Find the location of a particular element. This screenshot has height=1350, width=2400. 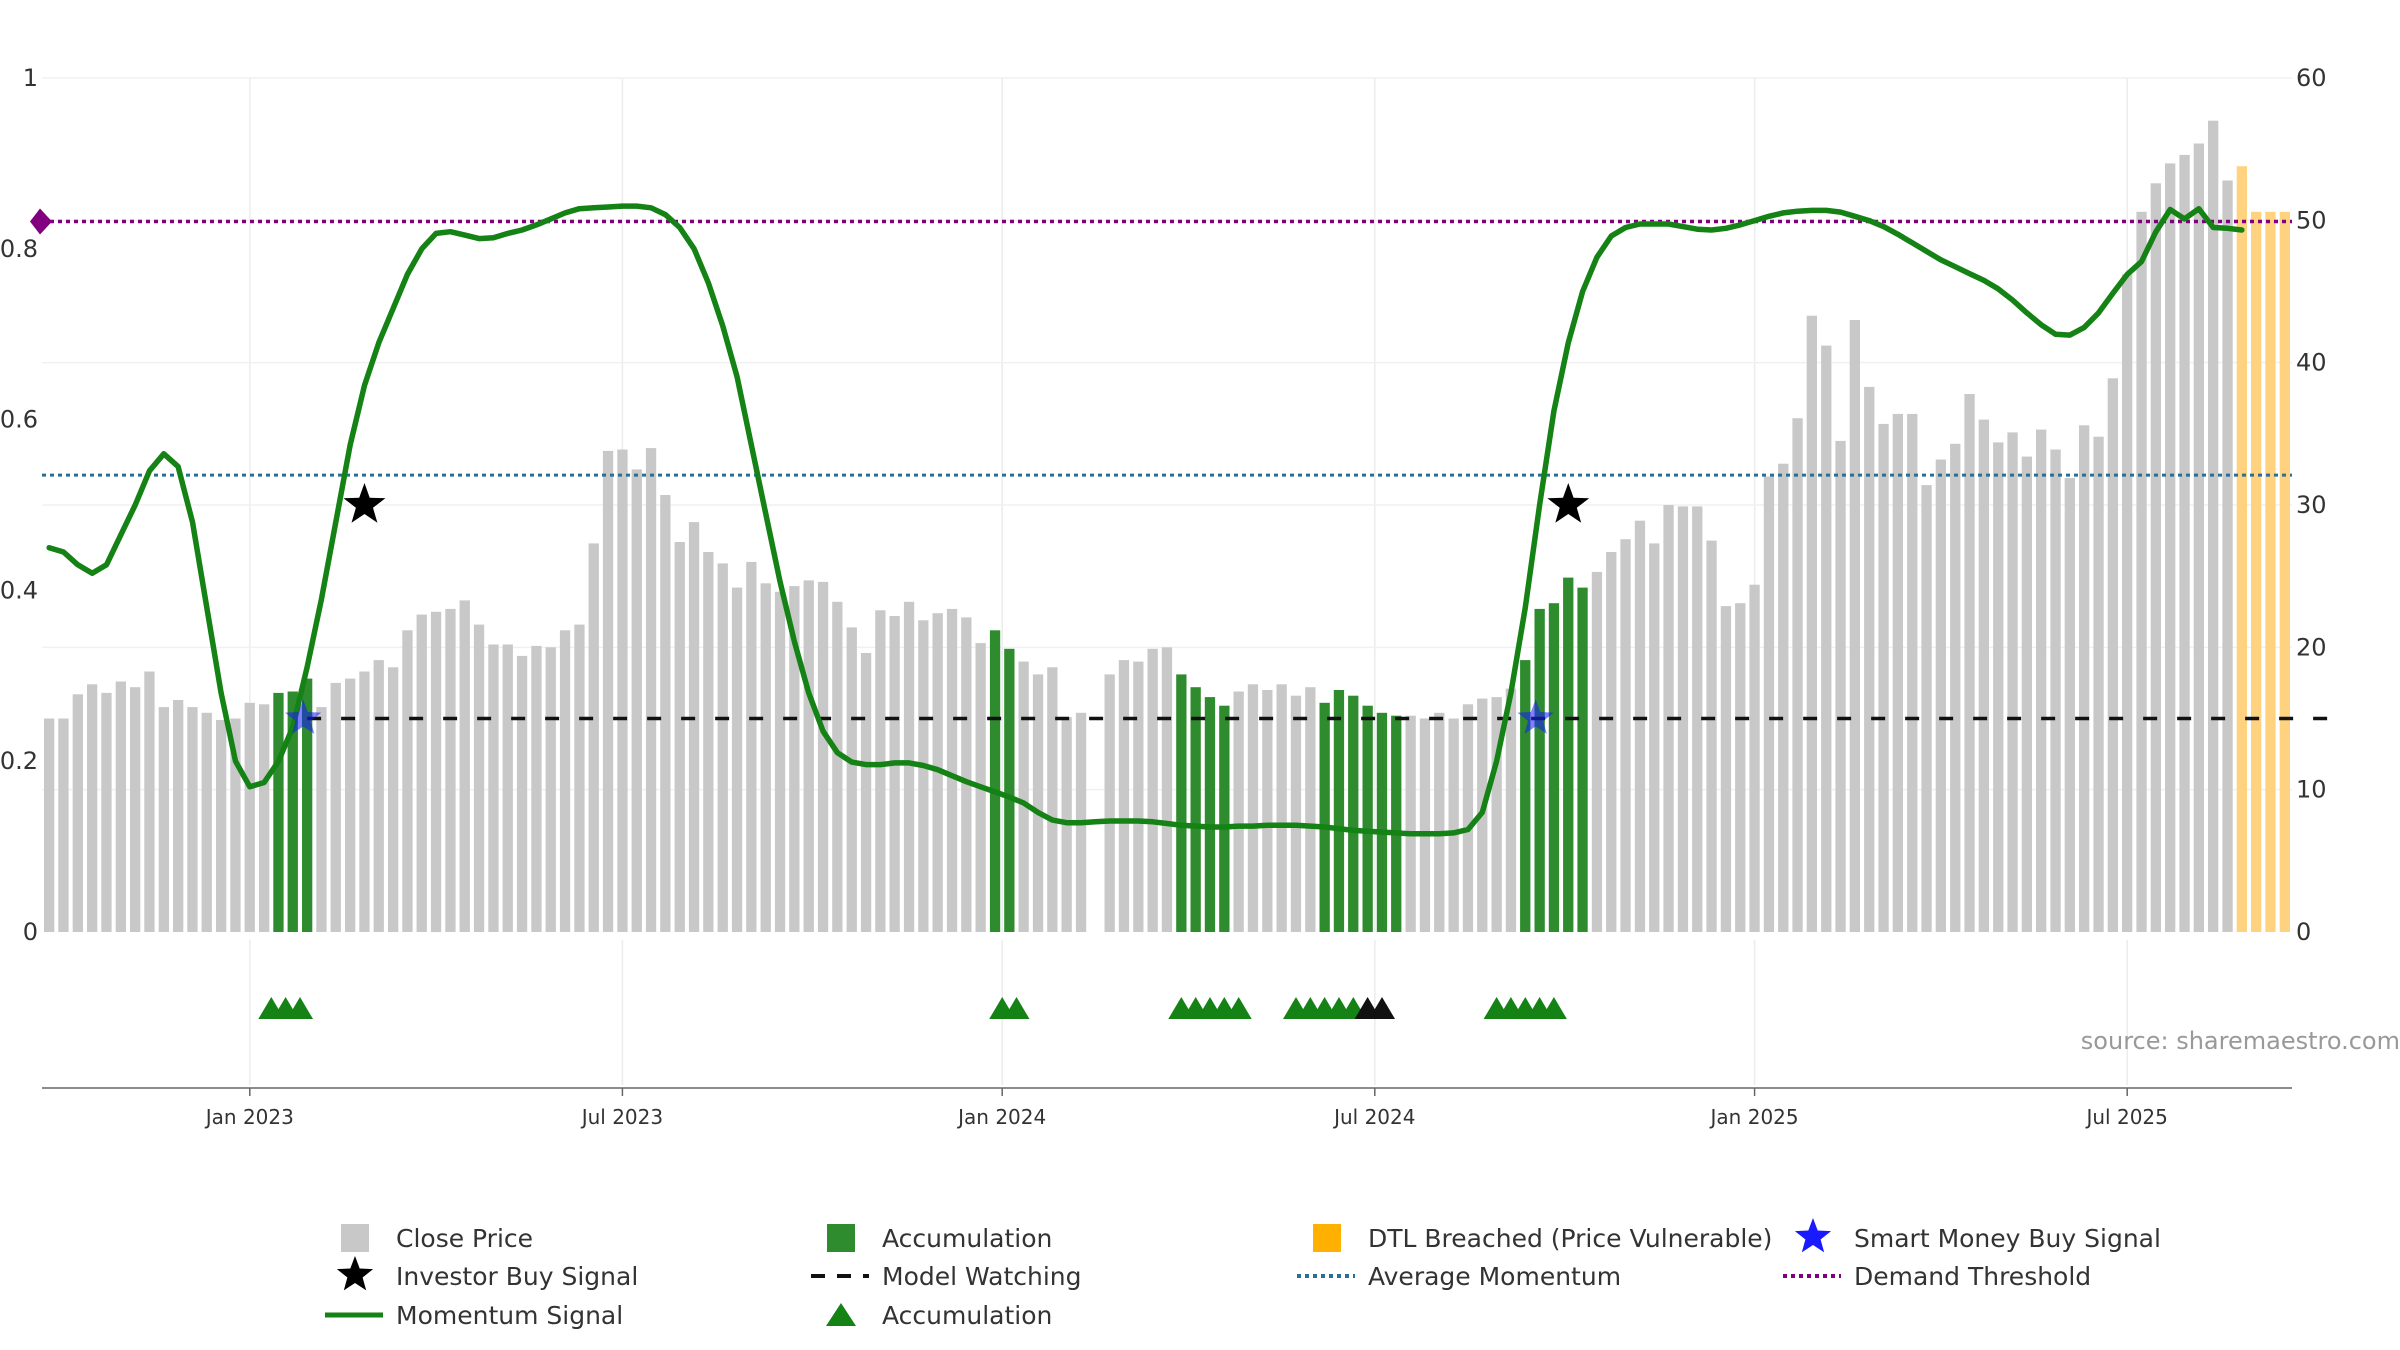

right-axis-label: 20 is located at coordinates (2311, 647).